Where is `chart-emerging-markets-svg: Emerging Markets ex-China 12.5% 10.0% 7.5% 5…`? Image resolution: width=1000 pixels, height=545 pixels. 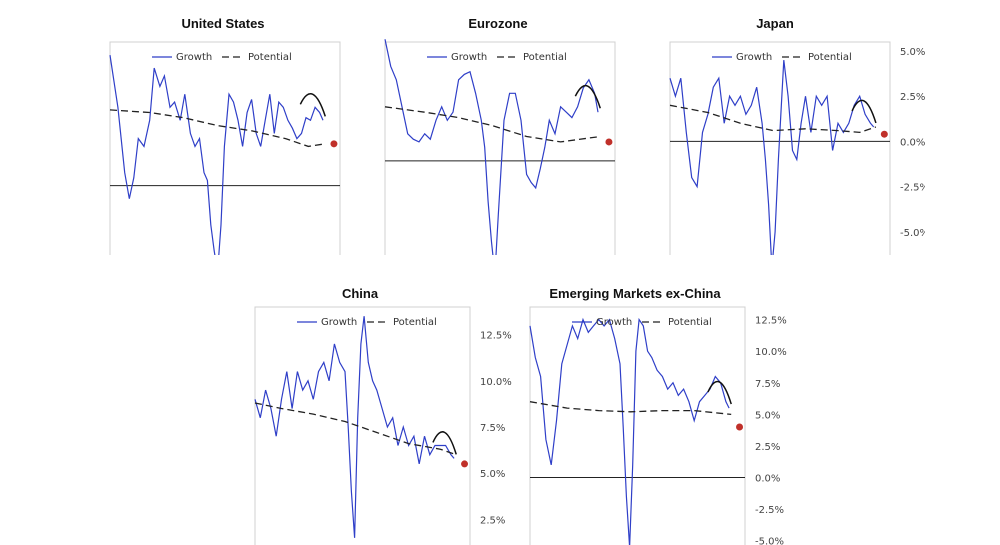 chart-emerging-markets-svg: Emerging Markets ex-China 12.5% 10.0% 7.5% 5… is located at coordinates (658, 415).